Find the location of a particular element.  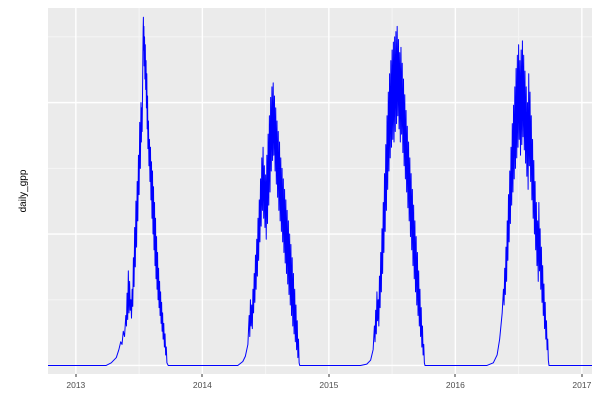

x-tick-label-1: 2014 is located at coordinates (202, 385).